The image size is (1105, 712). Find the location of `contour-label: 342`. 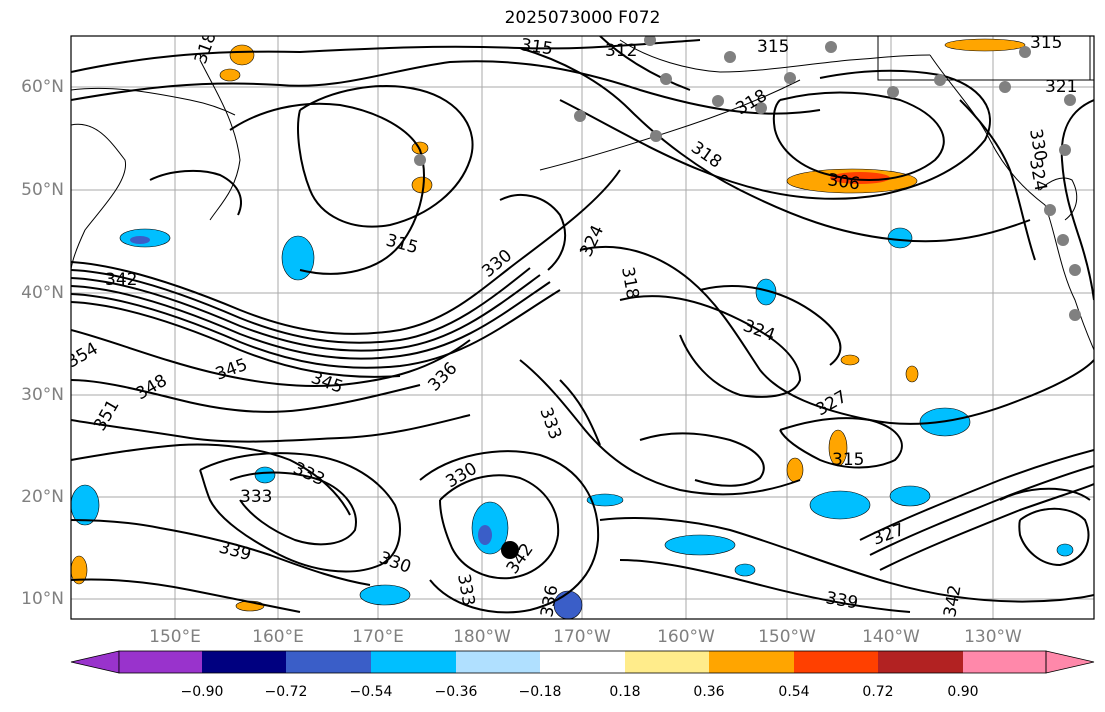

contour-label: 342 is located at coordinates (121, 280).